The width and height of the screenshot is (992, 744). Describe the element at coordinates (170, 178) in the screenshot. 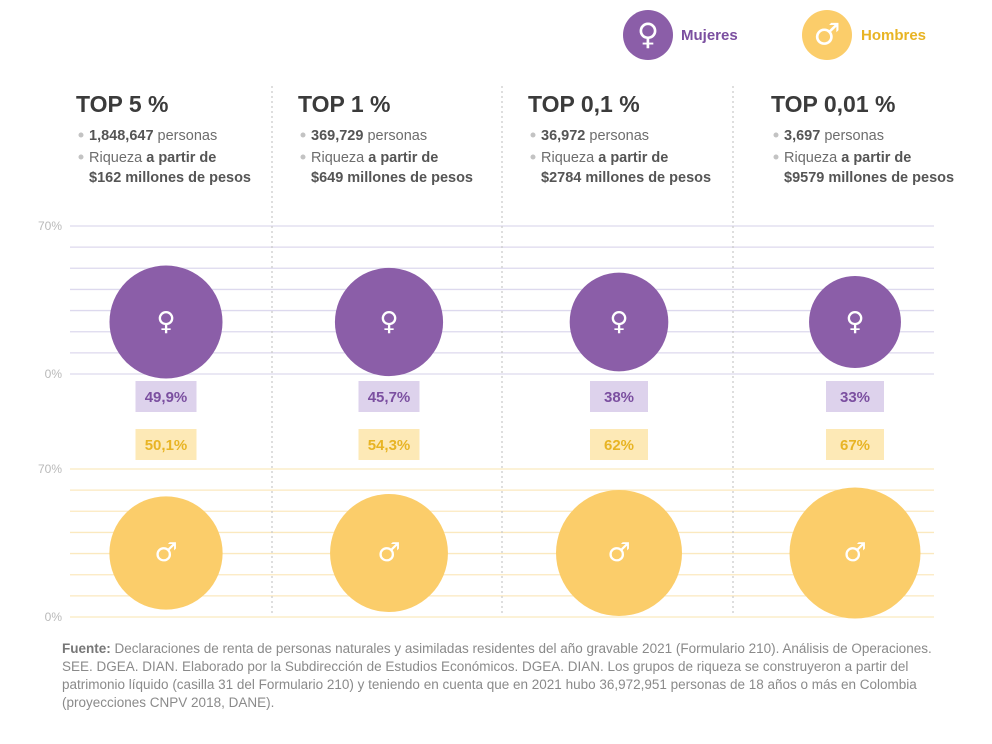

I see `group-wealth-amount: $162 millones de pesos` at that location.